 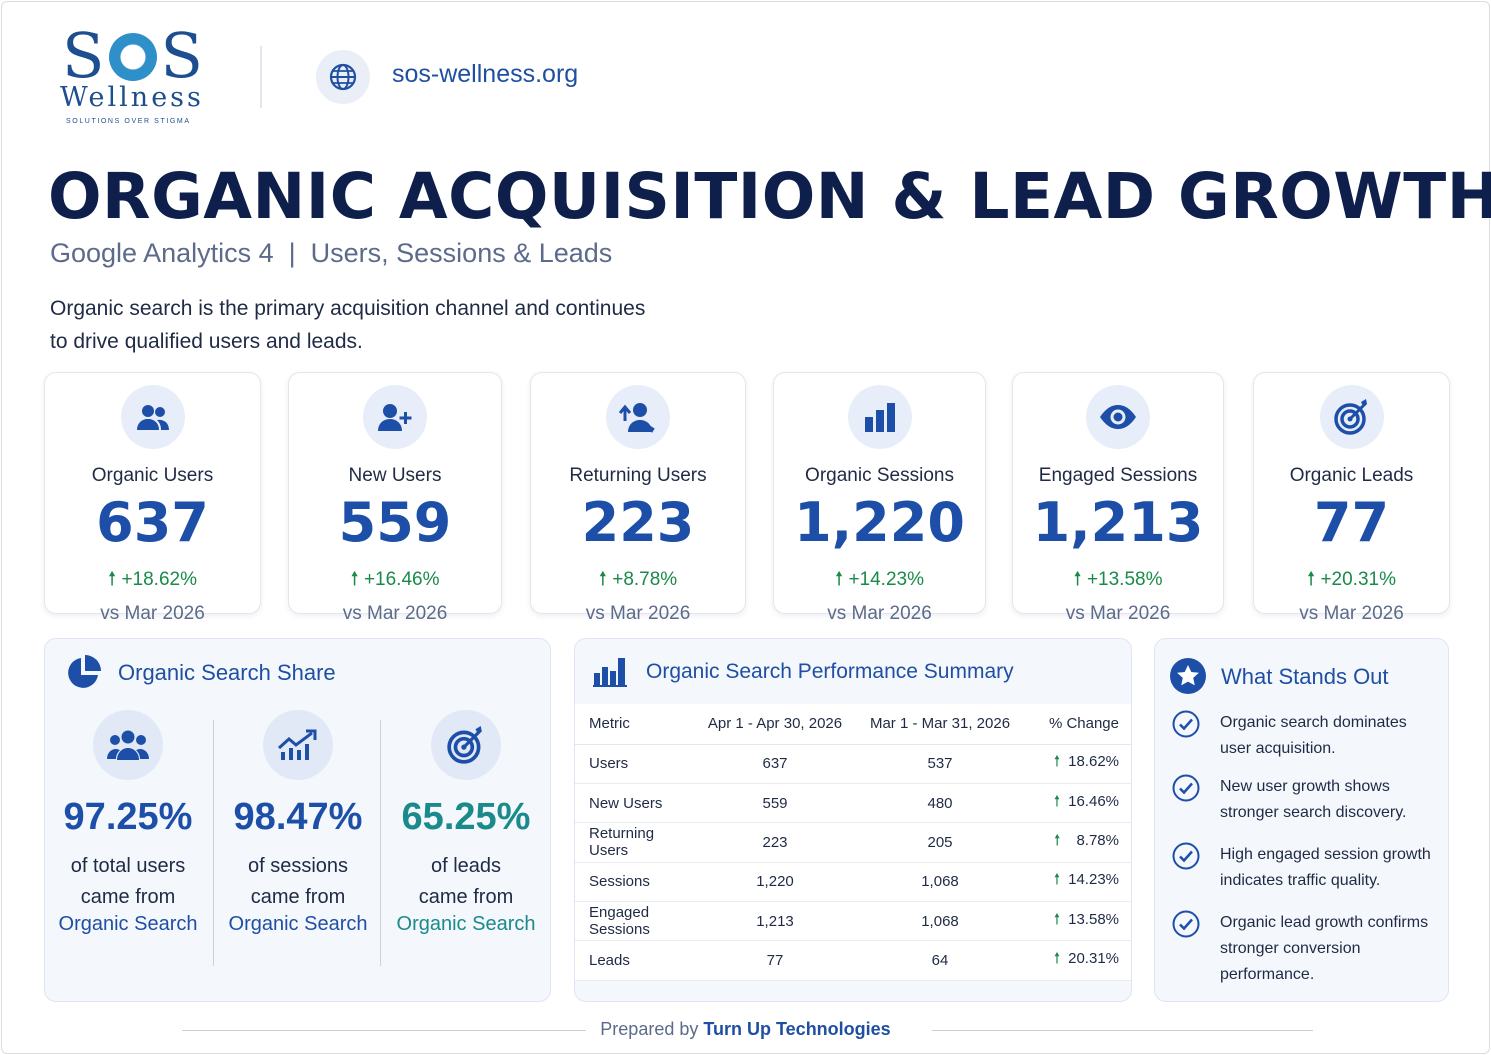 I want to click on footer-rule-left, so click(x=384, y=1030).